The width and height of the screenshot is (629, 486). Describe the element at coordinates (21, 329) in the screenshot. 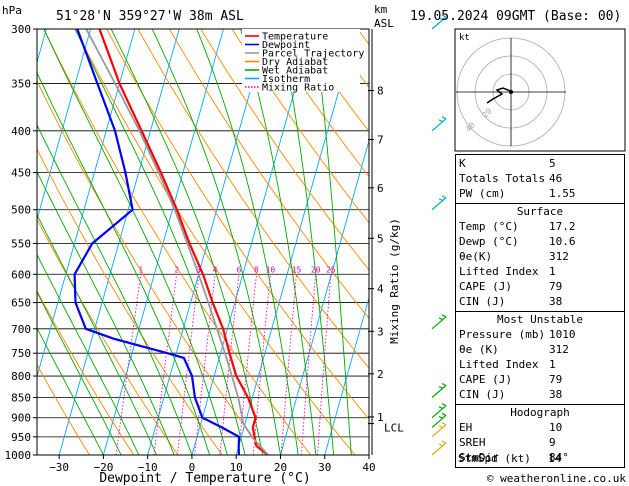

I see `pressure-tick-label: 700` at that location.